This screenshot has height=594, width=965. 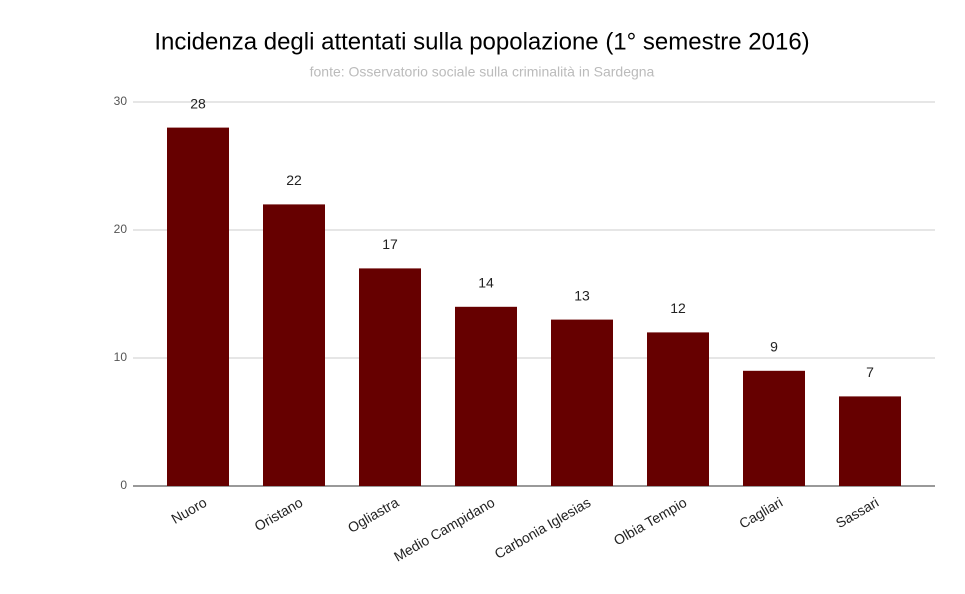 I want to click on x-tick-label: Carbonia Iglesias, so click(x=543, y=528).